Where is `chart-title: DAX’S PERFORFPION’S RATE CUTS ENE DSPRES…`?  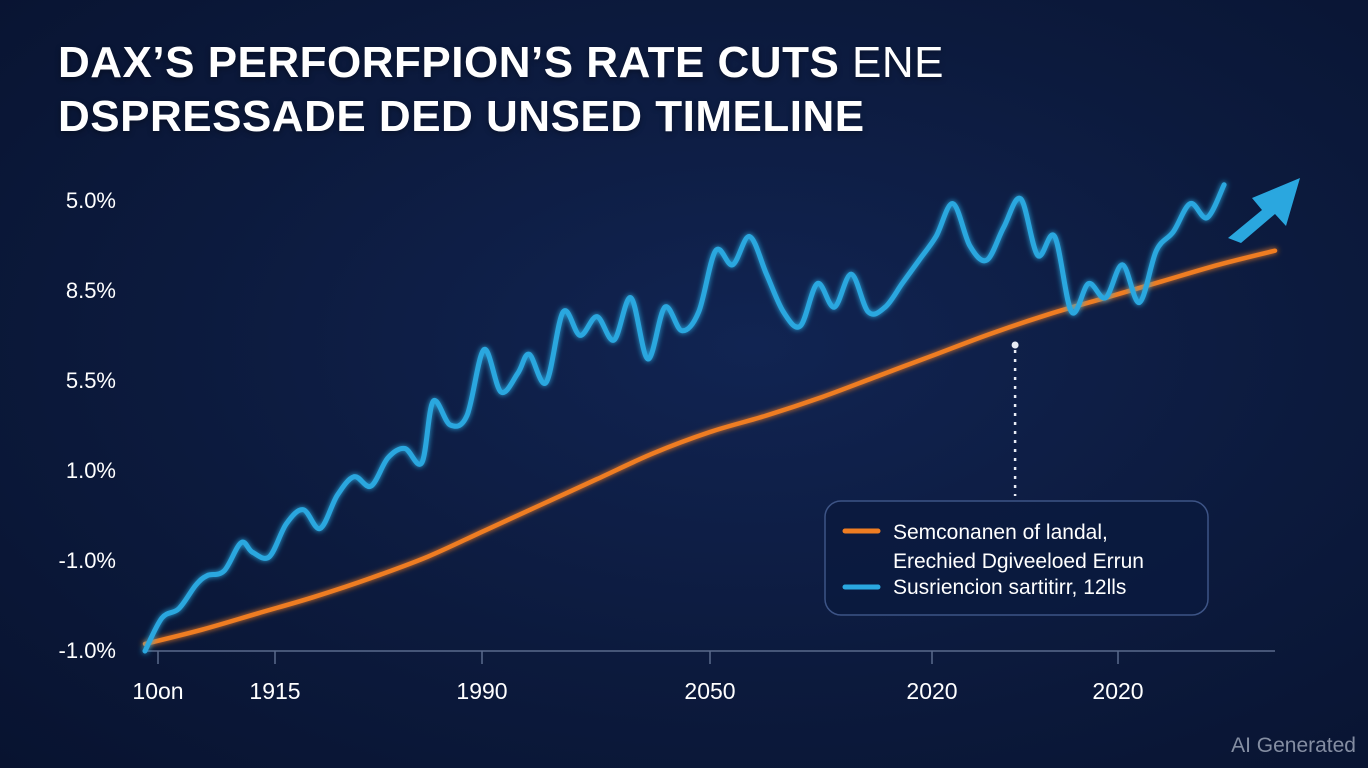 chart-title: DAX’S PERFORFPION’S RATE CUTS ENE DSPRES… is located at coordinates (501, 90).